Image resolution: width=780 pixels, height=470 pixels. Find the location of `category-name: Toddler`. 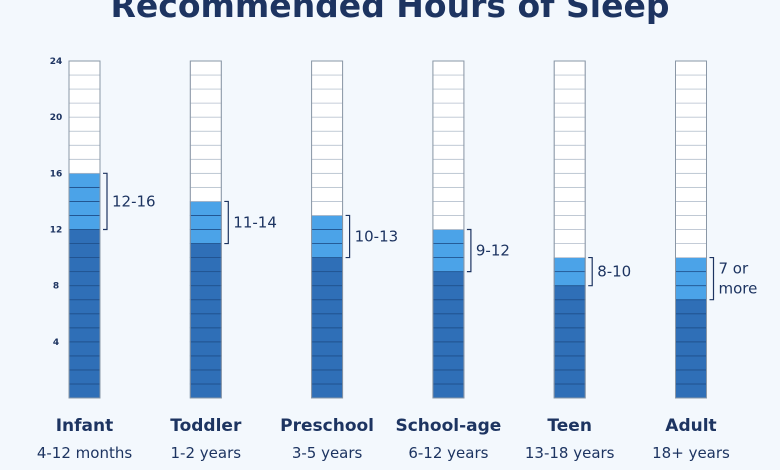

category-name: Toddler is located at coordinates (206, 426).